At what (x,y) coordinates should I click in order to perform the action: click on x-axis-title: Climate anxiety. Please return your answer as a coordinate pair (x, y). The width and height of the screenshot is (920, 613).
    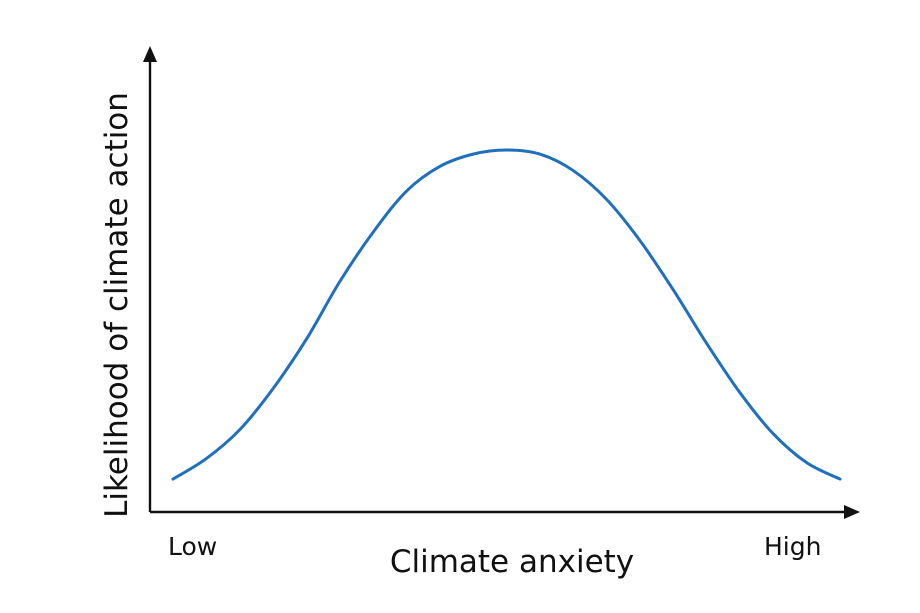
    Looking at the image, I should click on (512, 562).